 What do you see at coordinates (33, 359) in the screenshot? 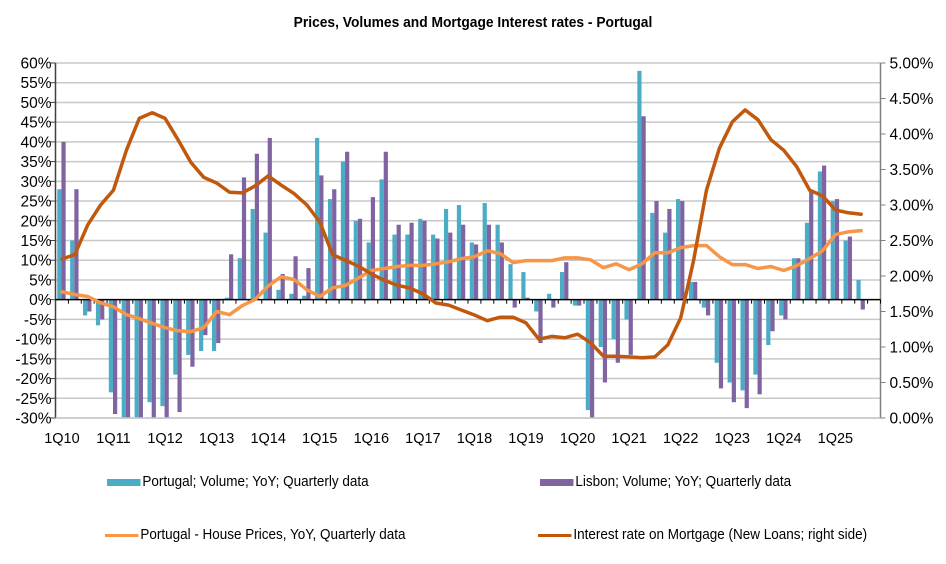
I see `y-left-tick-label: -15%` at bounding box center [33, 359].